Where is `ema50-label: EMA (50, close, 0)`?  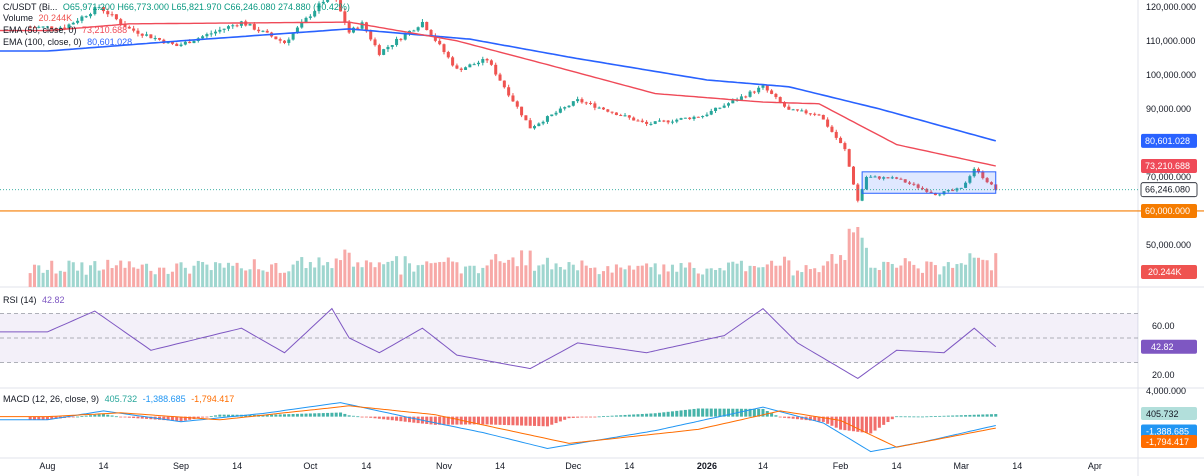
ema50-label: EMA (50, close, 0) is located at coordinates (40, 30).